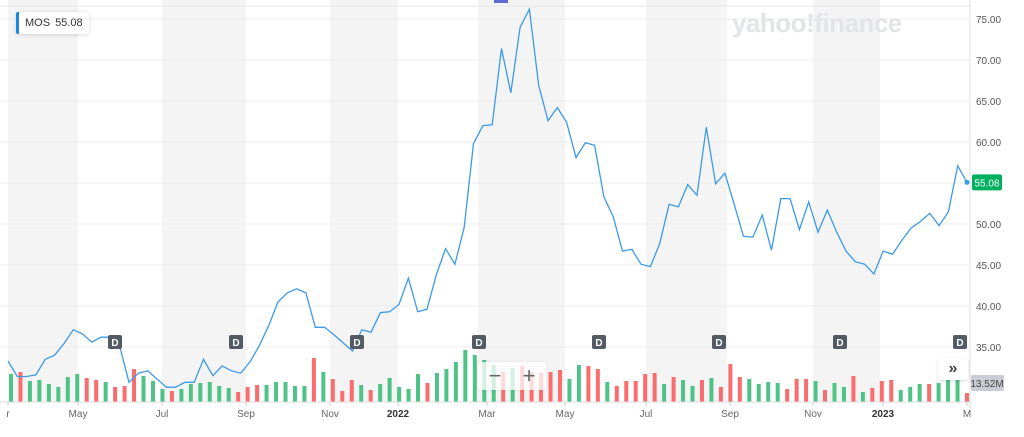  I want to click on current-price-badge, so click(987, 182).